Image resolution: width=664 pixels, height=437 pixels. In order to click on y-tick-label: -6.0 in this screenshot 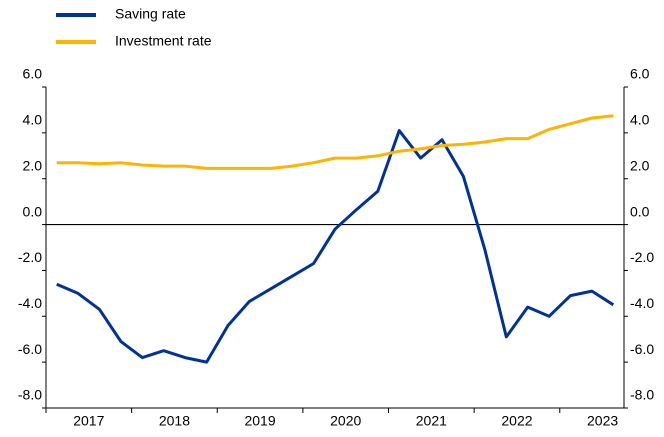, I will do `click(30, 349)`.